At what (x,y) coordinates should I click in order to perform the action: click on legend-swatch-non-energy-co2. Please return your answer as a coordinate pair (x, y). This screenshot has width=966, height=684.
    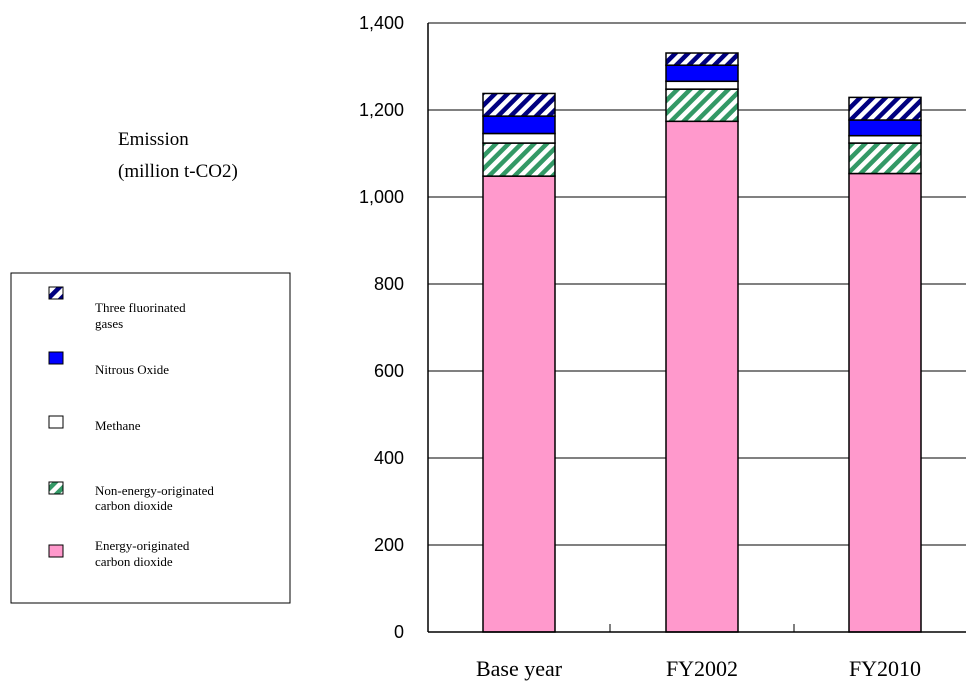
    Looking at the image, I should click on (56, 488).